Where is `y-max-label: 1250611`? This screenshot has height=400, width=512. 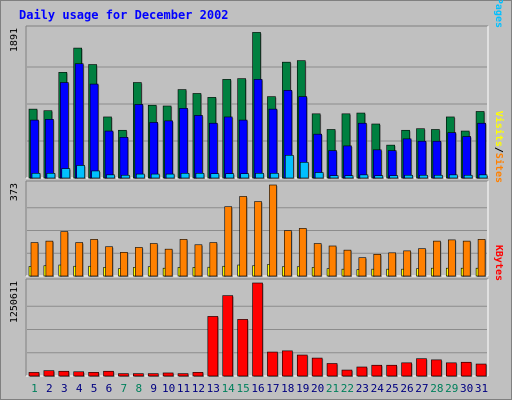 y-max-label: 1250611 is located at coordinates (14, 302).